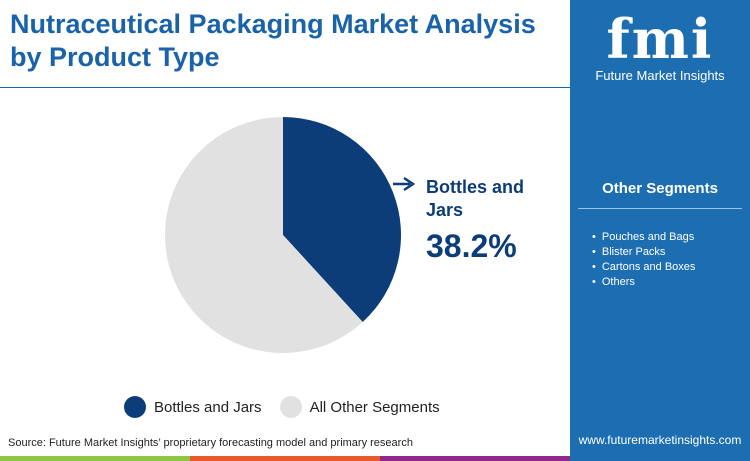  What do you see at coordinates (374, 407) in the screenshot?
I see `legend-label: All Other Segments` at bounding box center [374, 407].